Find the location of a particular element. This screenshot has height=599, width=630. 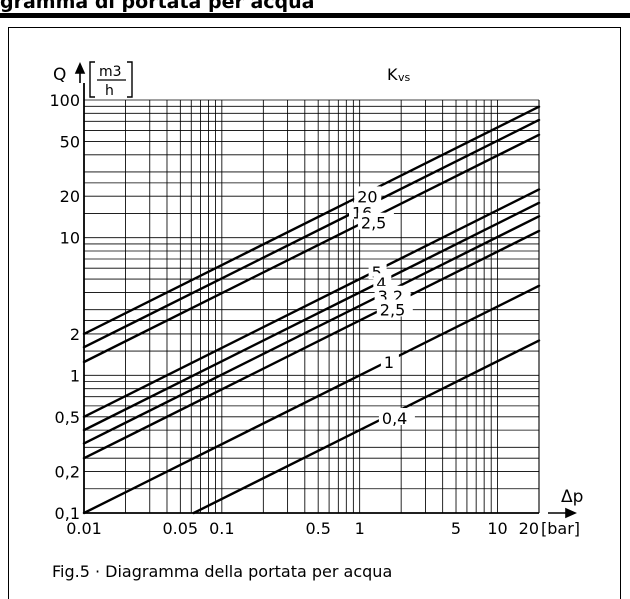

legend-title-sub: vs is located at coordinates (404, 77).